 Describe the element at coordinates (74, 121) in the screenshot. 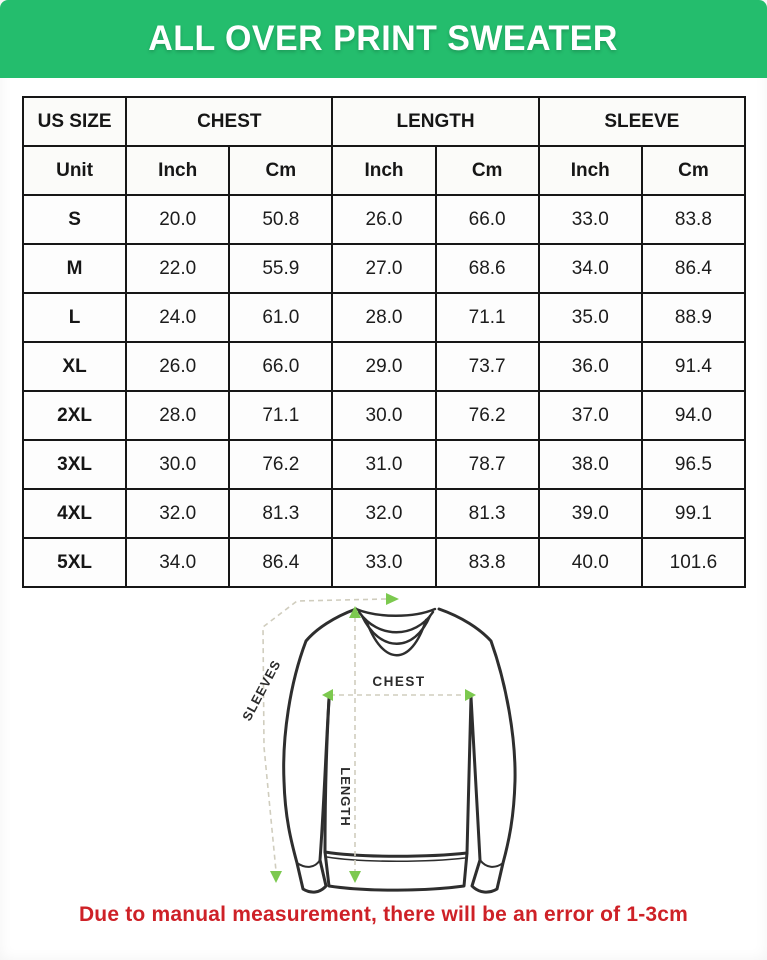

I see `header-us-size: US SIZE` at that location.